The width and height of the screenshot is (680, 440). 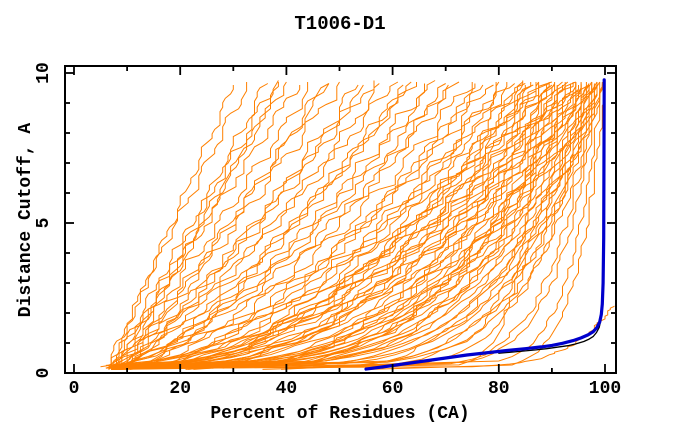 I want to click on x-axis-title: Percent of Residues (CA), so click(x=339, y=414).